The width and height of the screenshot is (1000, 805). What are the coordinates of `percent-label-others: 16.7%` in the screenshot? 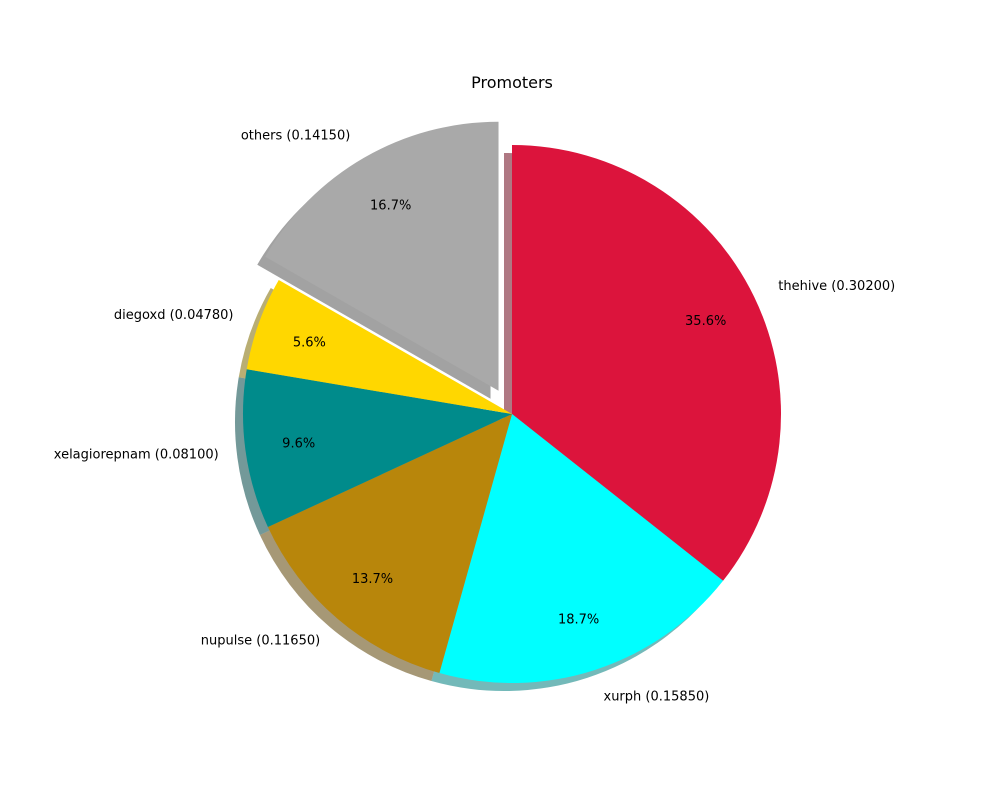 It's located at (390, 206).